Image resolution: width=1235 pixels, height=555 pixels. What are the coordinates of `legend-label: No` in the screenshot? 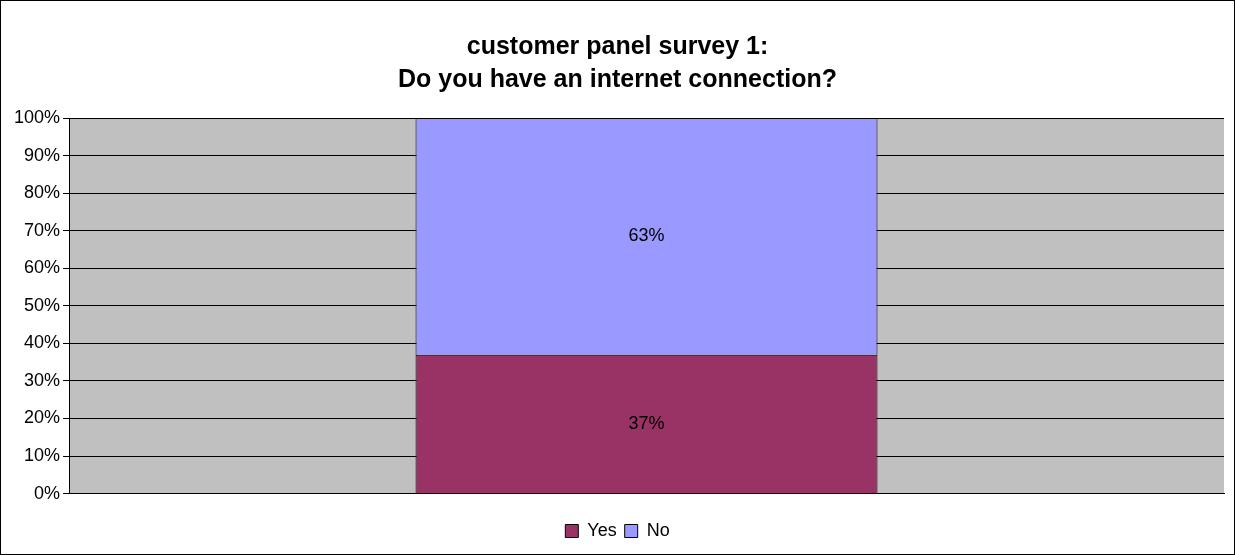 It's located at (658, 529).